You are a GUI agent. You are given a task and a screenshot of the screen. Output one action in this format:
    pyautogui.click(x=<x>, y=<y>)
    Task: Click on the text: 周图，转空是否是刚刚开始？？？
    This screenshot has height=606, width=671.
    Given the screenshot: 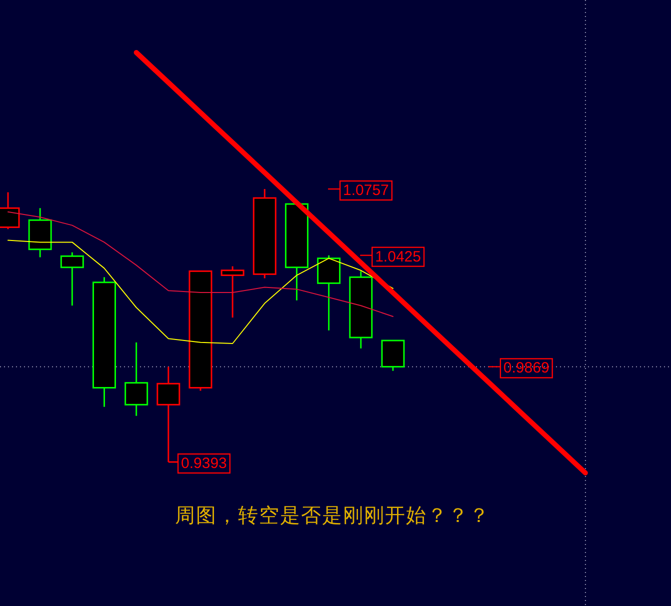 What is the action you would take?
    pyautogui.click(x=332, y=516)
    